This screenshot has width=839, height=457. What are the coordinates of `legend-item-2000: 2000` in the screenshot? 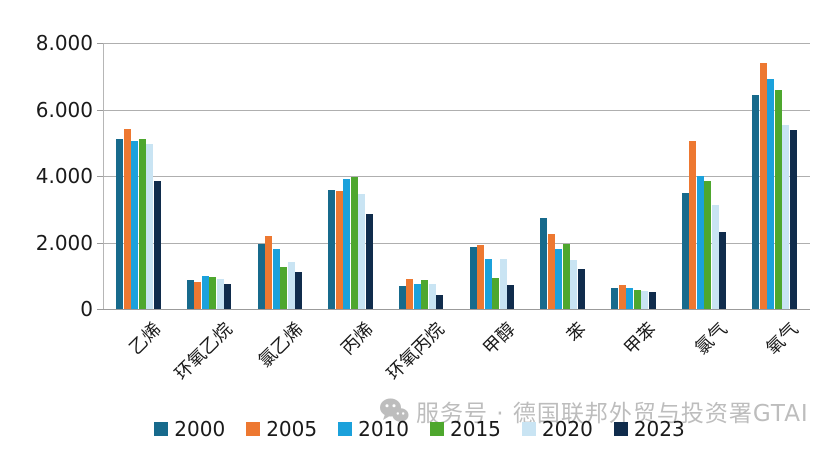 It's located at (189, 429).